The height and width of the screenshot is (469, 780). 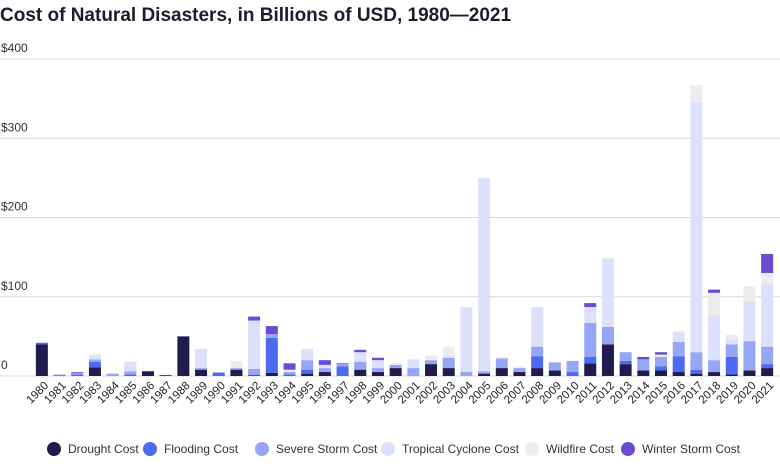 I want to click on legend-label: Flooding Cost, so click(x=201, y=449).